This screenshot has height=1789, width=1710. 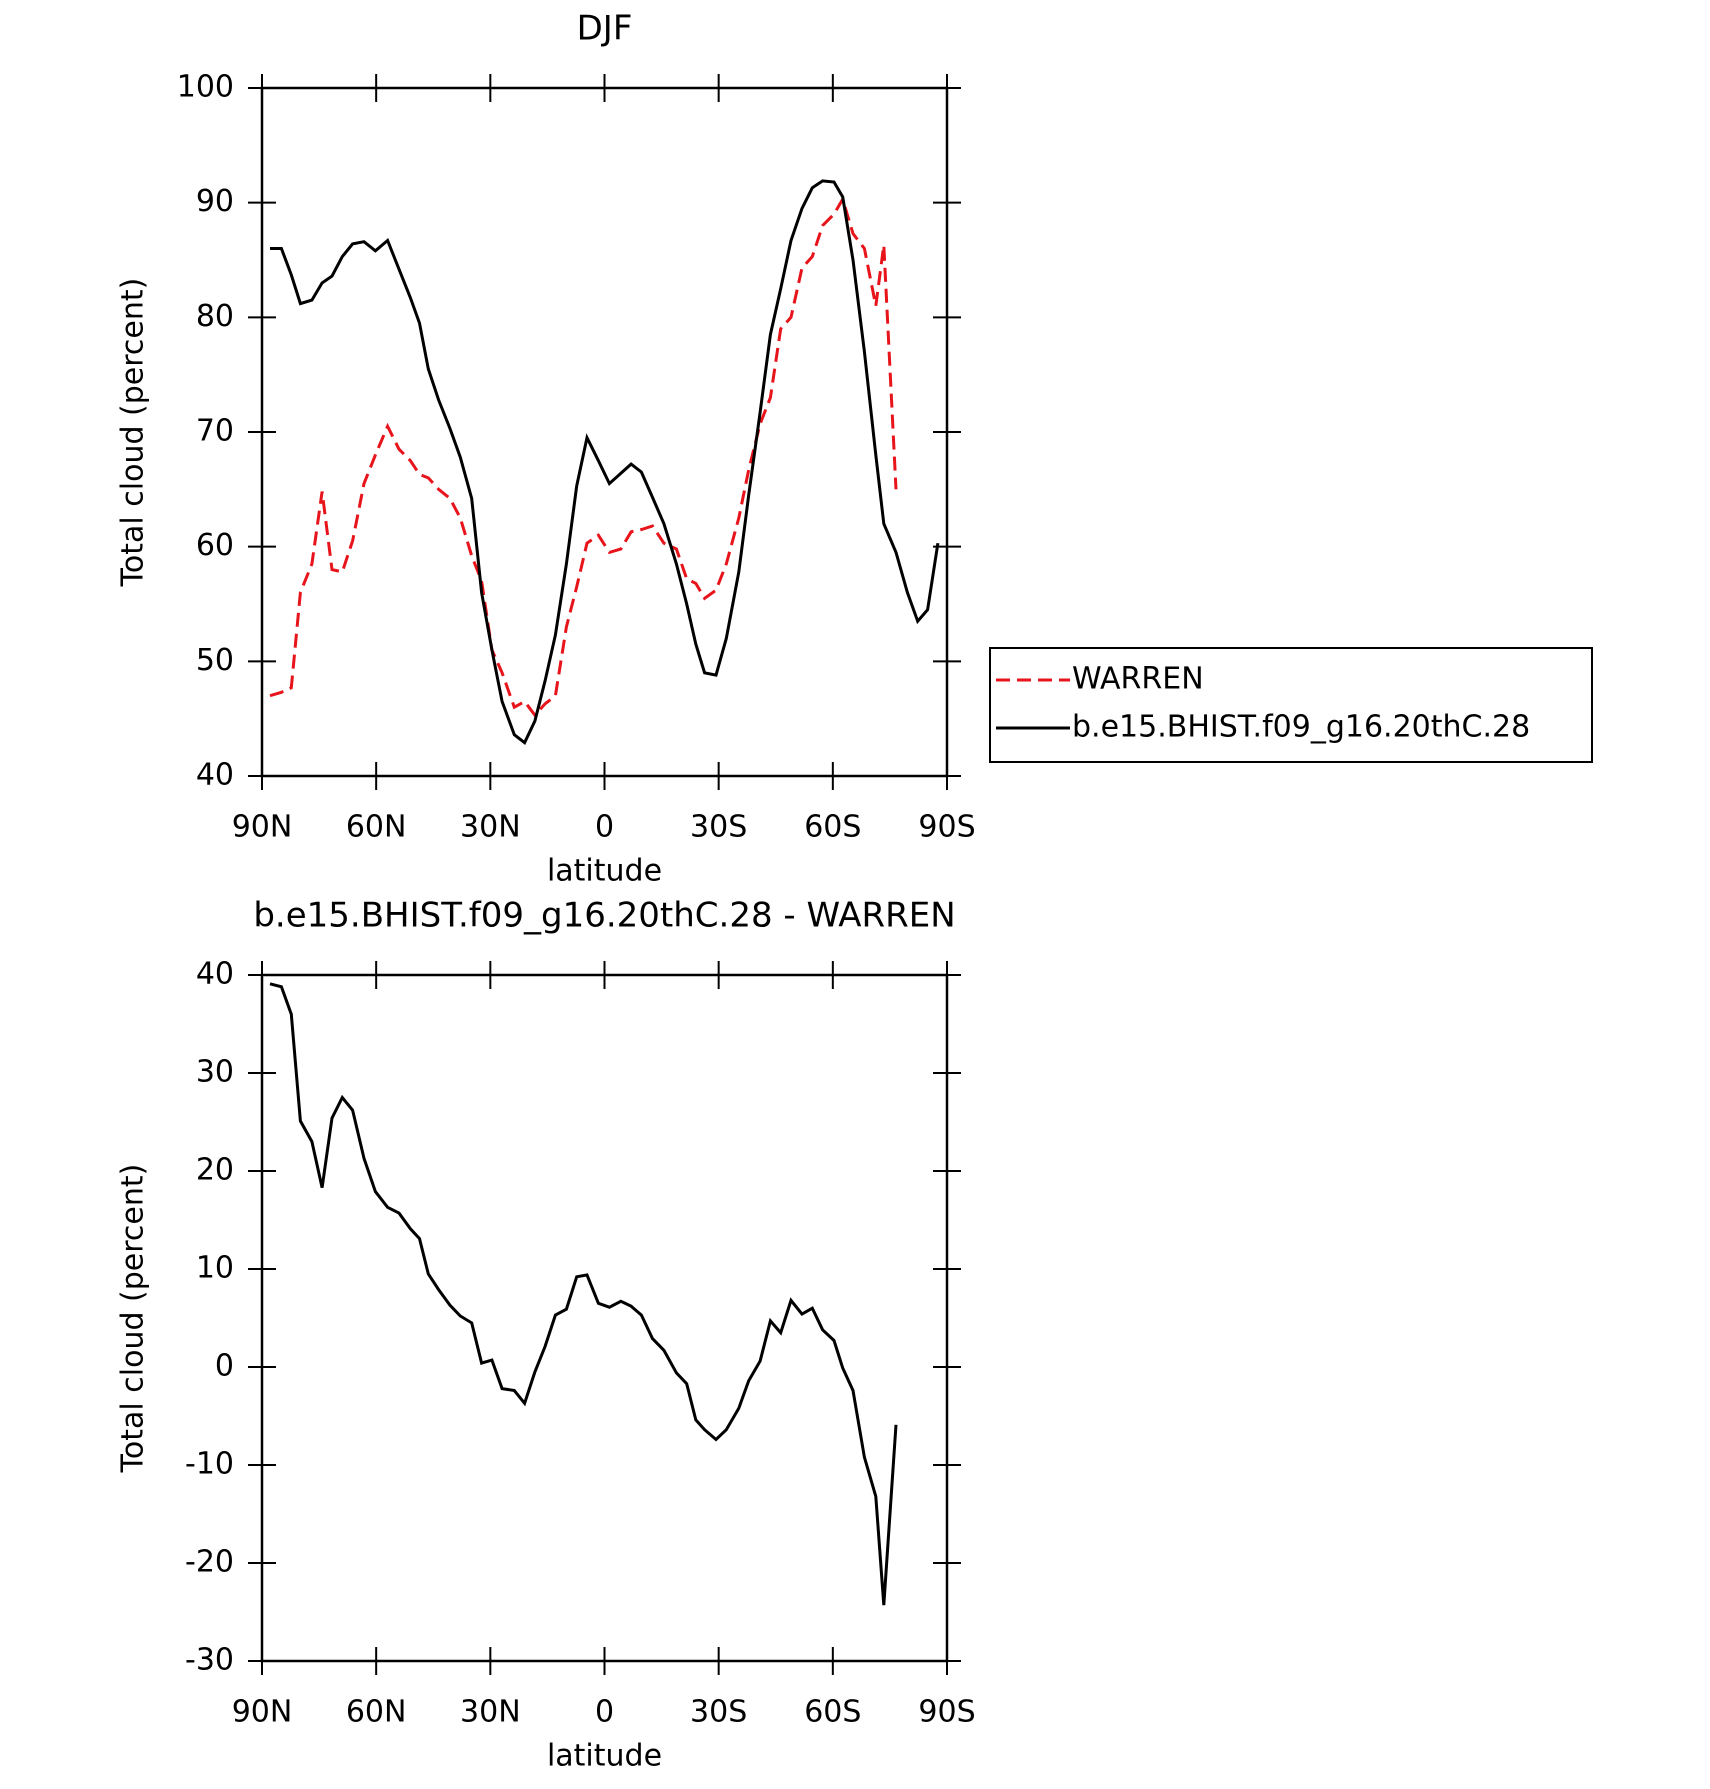 What do you see at coordinates (215, 1268) in the screenshot?
I see `y-tick-label: 10` at bounding box center [215, 1268].